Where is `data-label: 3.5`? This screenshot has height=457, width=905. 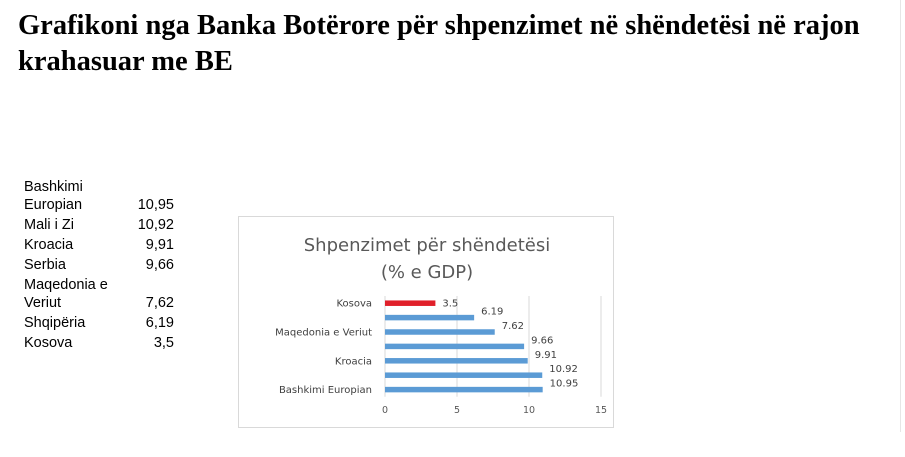 data-label: 3.5 is located at coordinates (450, 304).